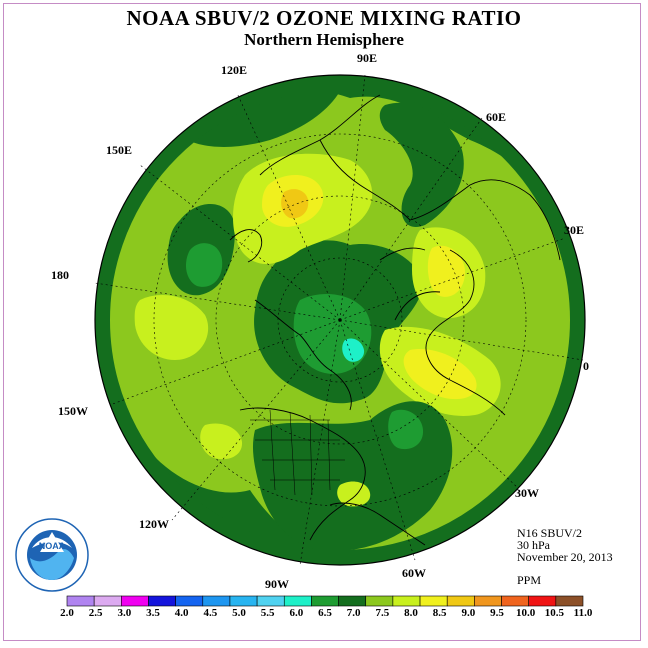 This screenshot has width=648, height=648. What do you see at coordinates (296, 613) in the screenshot?
I see `colorbar-tick-label: 6.0` at bounding box center [296, 613].